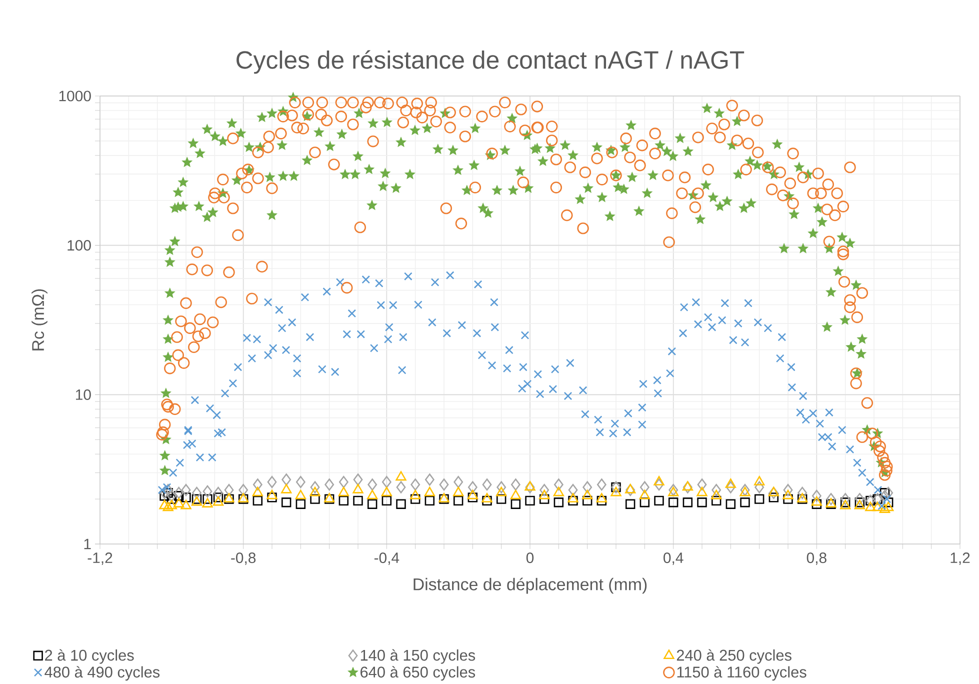 The width and height of the screenshot is (979, 684). Describe the element at coordinates (79, 245) in the screenshot. I see `y-tick-label: 100` at that location.